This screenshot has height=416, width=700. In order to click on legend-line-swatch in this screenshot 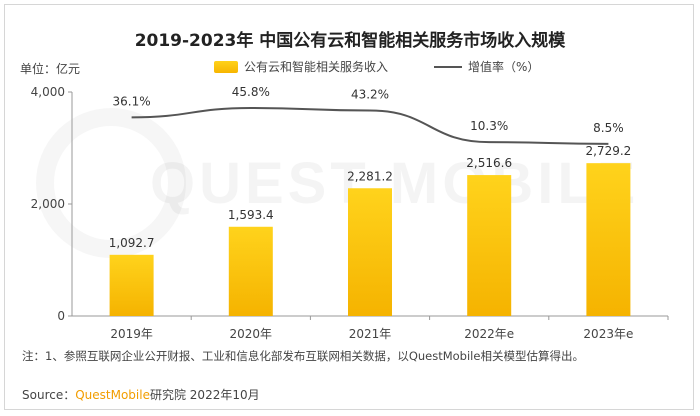, I will do `click(448, 66)`.